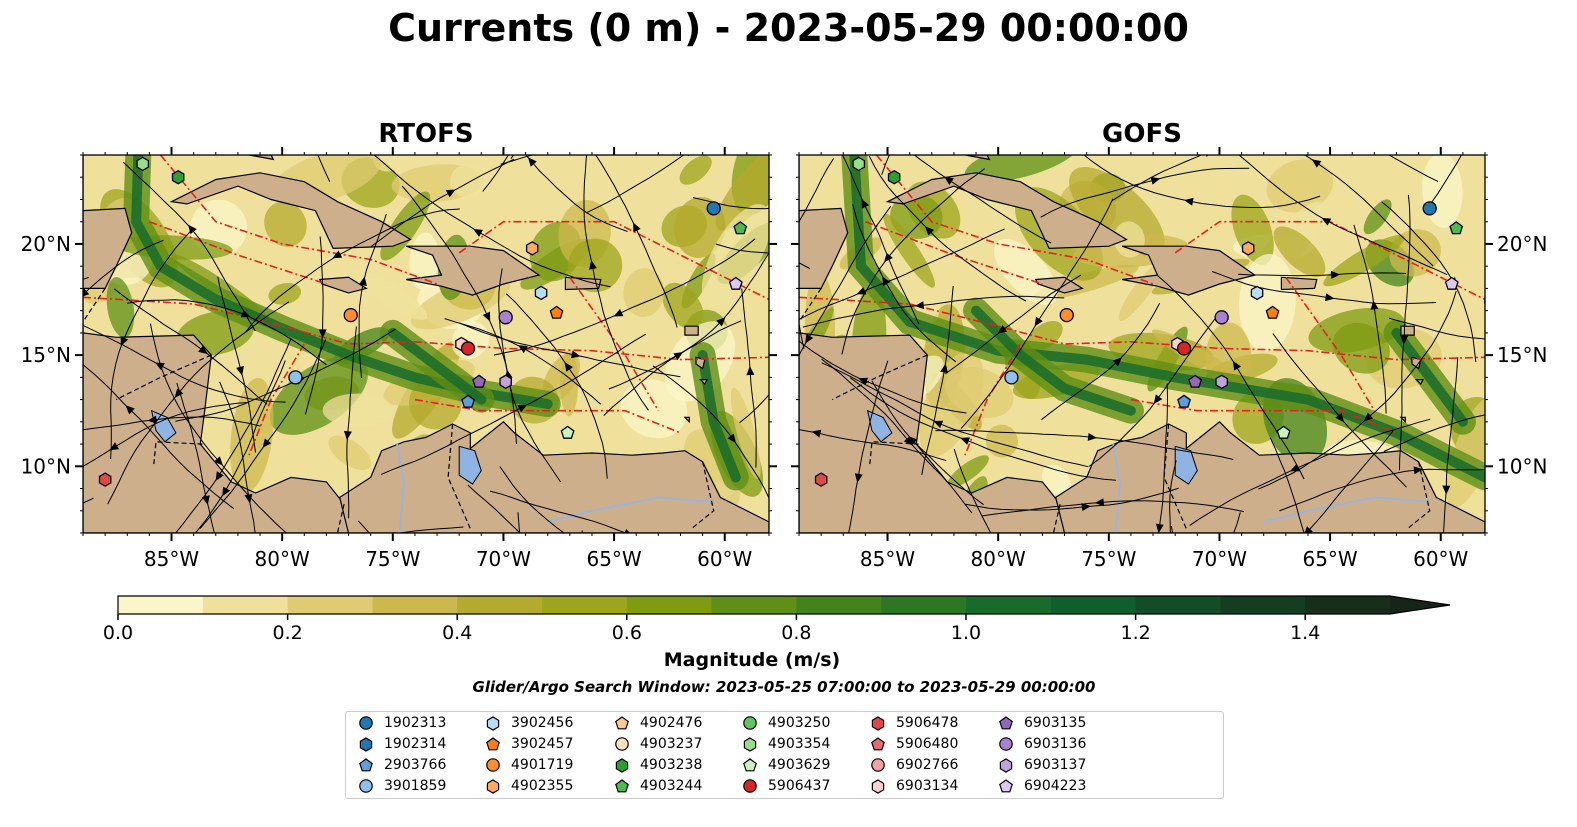 The width and height of the screenshot is (1577, 827). I want to click on legend-label: 2903766, so click(415, 765).